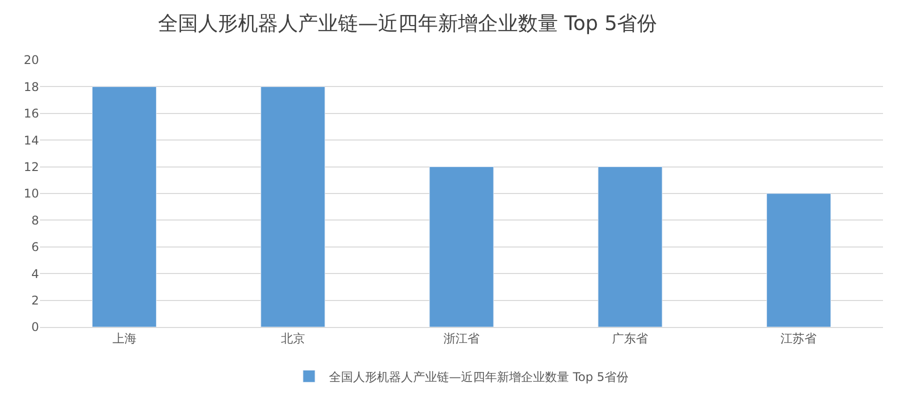 Image resolution: width=903 pixels, height=403 pixels. Describe the element at coordinates (35, 247) in the screenshot. I see `y-tick-label: 6` at that location.